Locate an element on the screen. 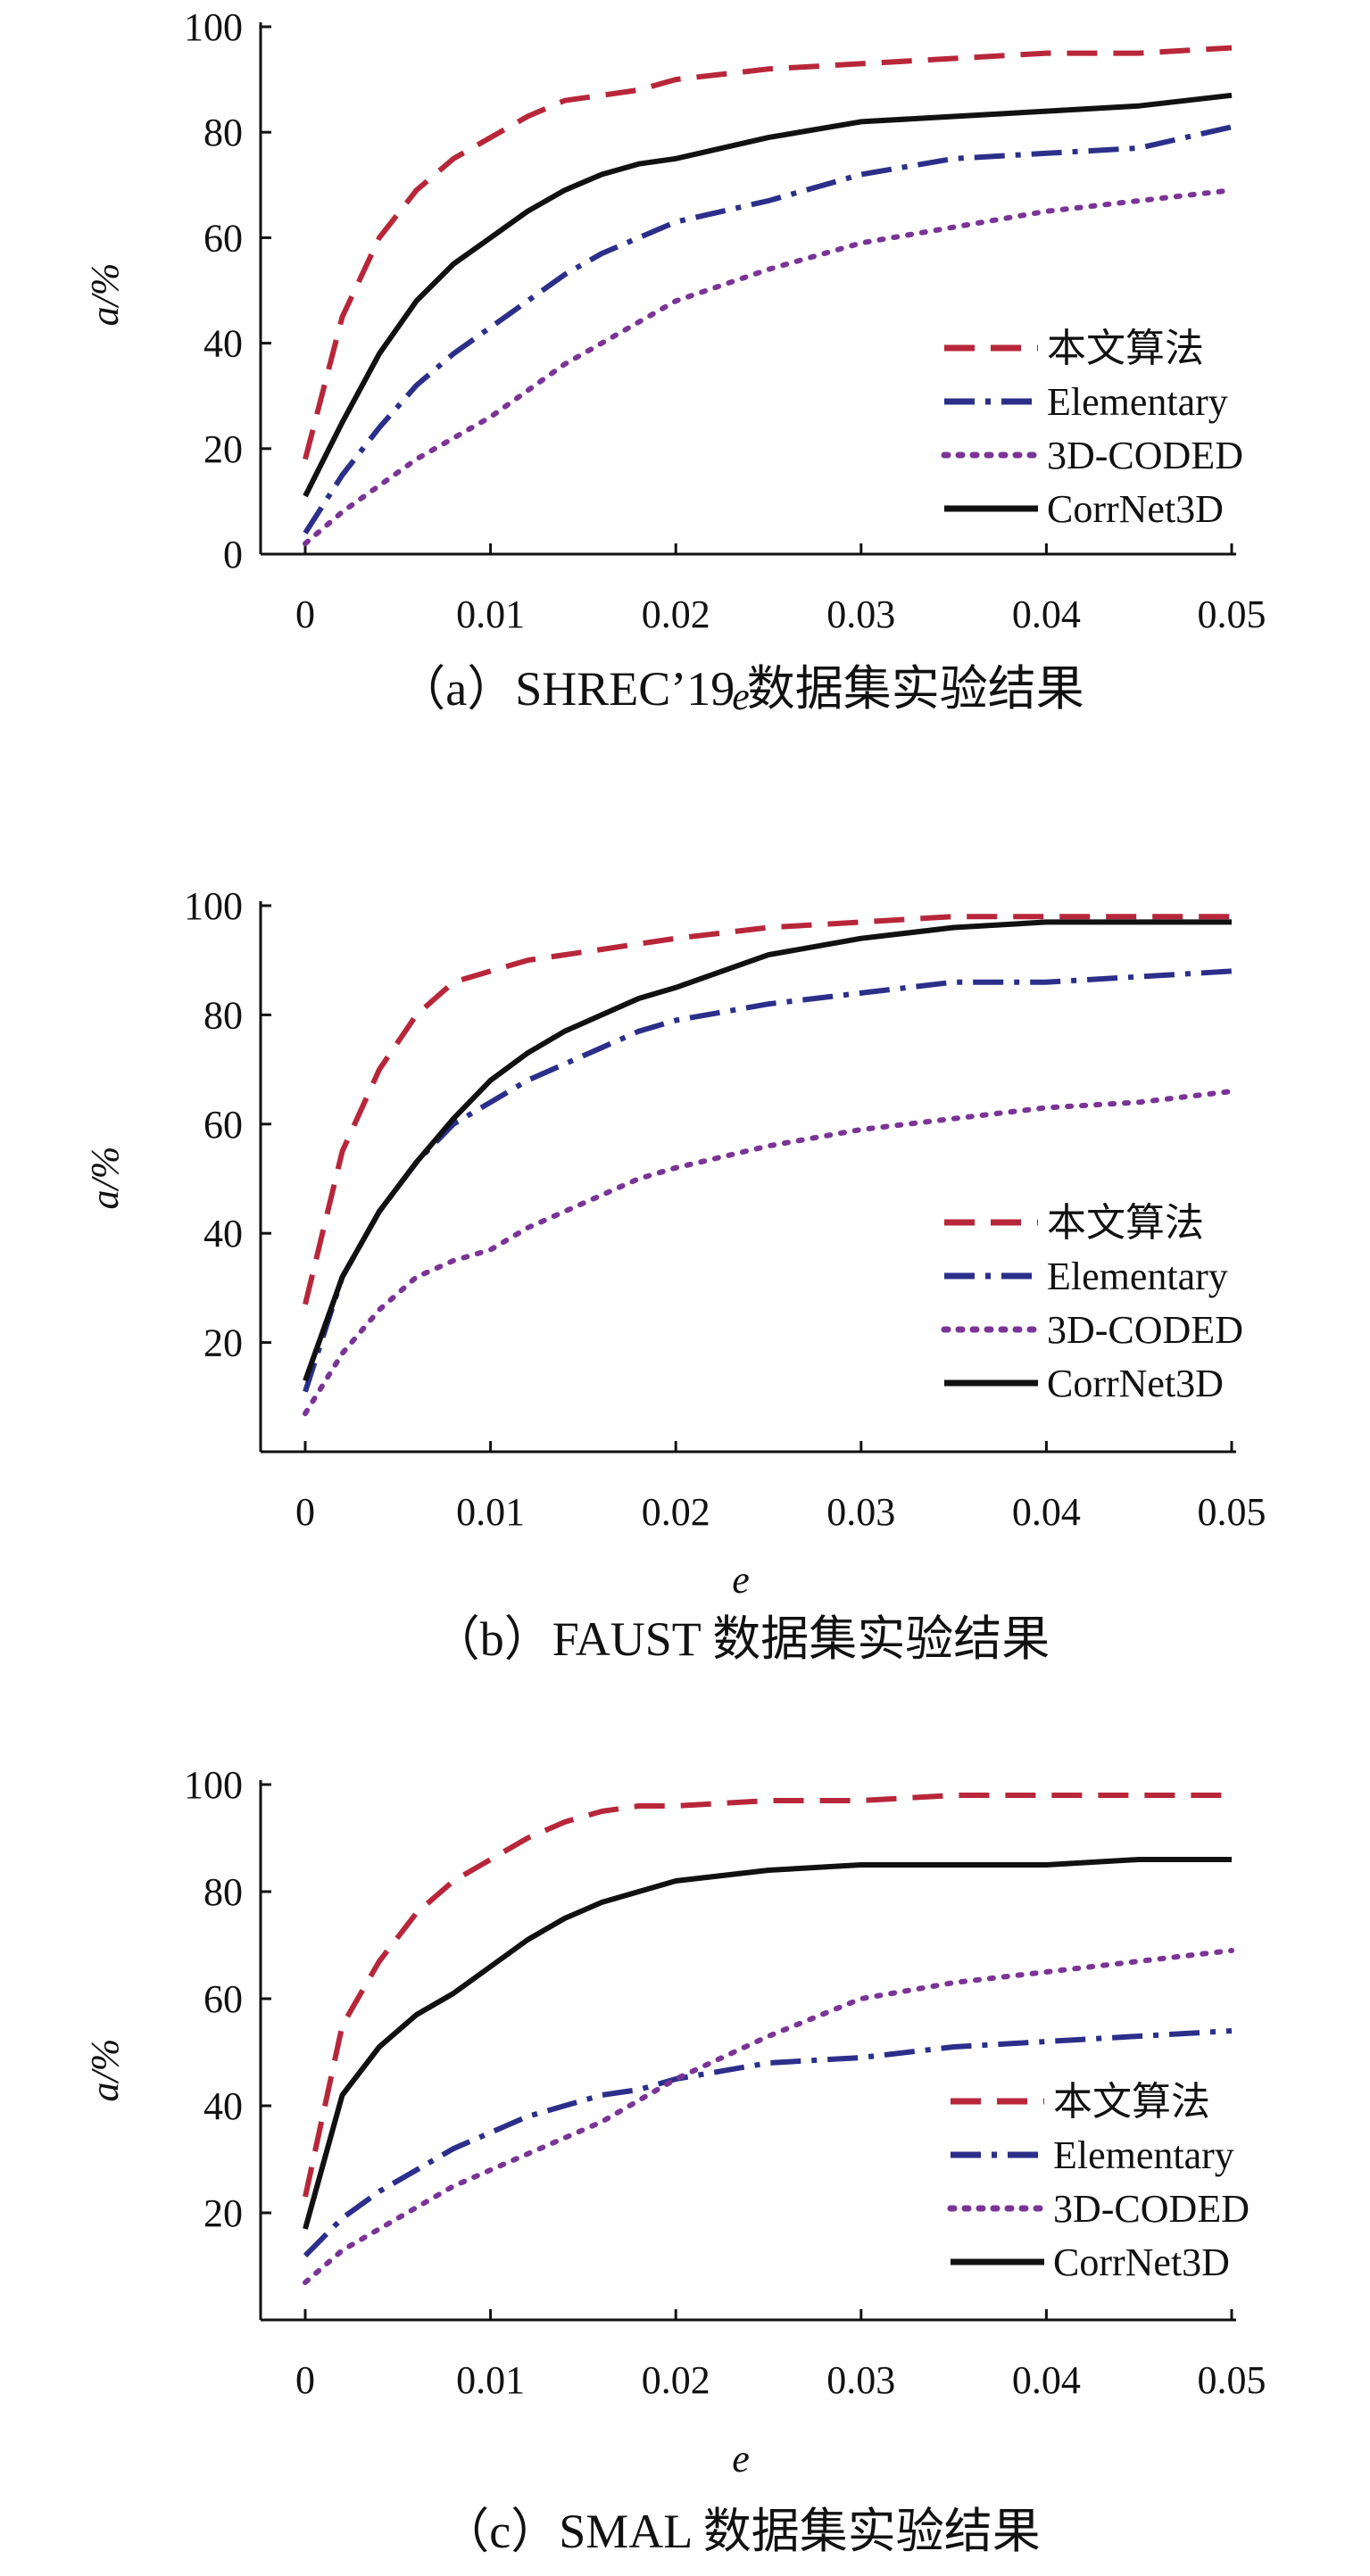 Image resolution: width=1370 pixels, height=2576 pixels. figure-caption: （c）SMAL 数据集实验结果 is located at coordinates (741, 2531).